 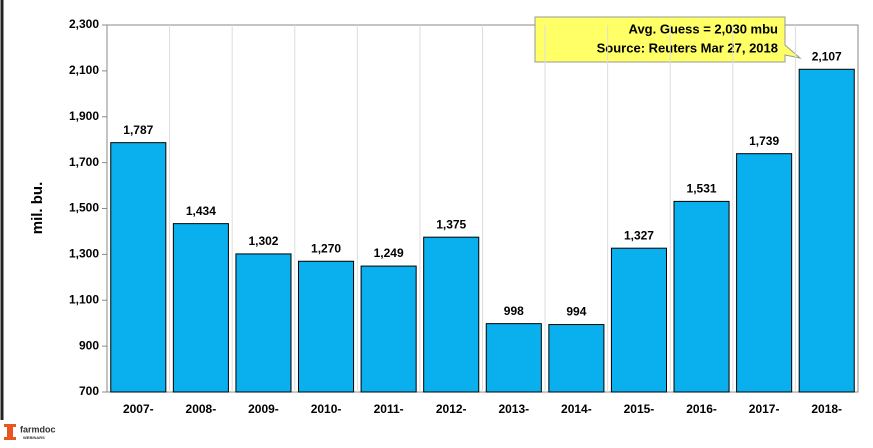 I want to click on y-tick-label: 1,700, so click(x=84, y=162).